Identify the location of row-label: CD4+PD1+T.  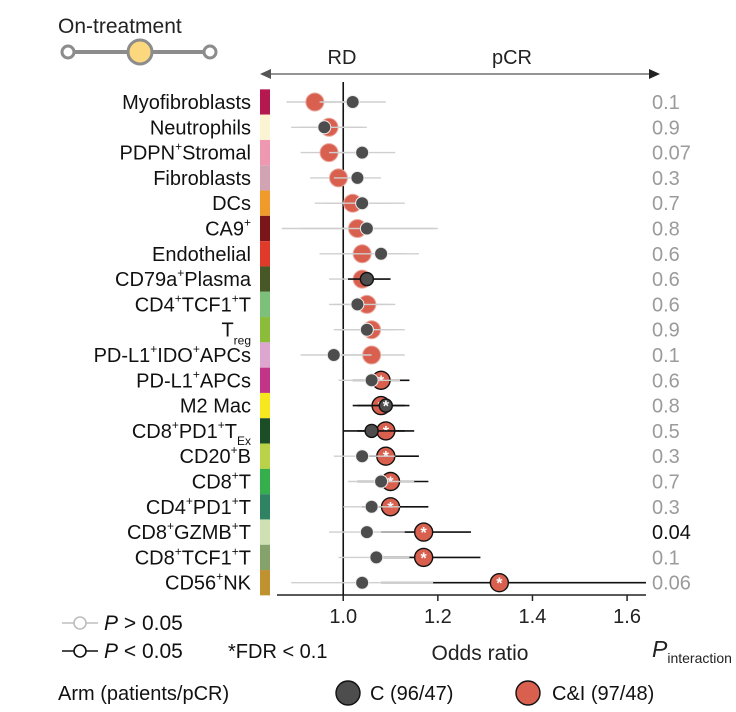
(198, 506).